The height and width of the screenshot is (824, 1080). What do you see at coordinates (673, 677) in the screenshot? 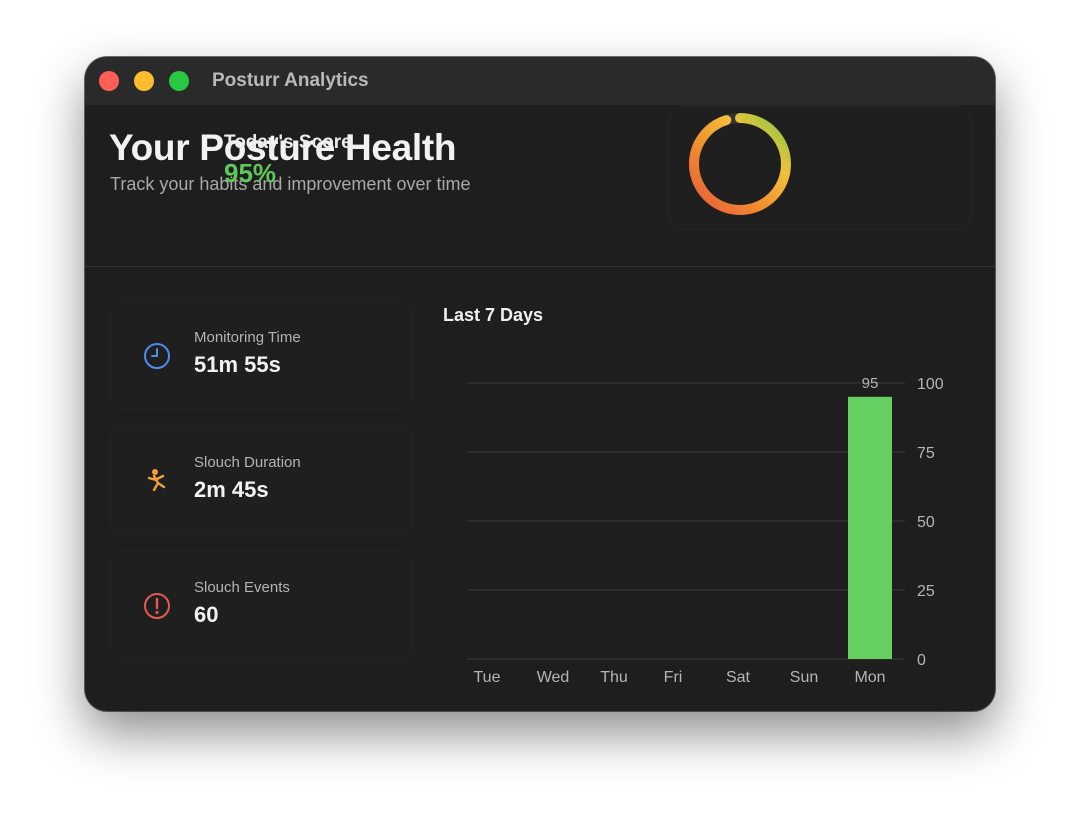
I see `x-tick-label: Fri` at bounding box center [673, 677].